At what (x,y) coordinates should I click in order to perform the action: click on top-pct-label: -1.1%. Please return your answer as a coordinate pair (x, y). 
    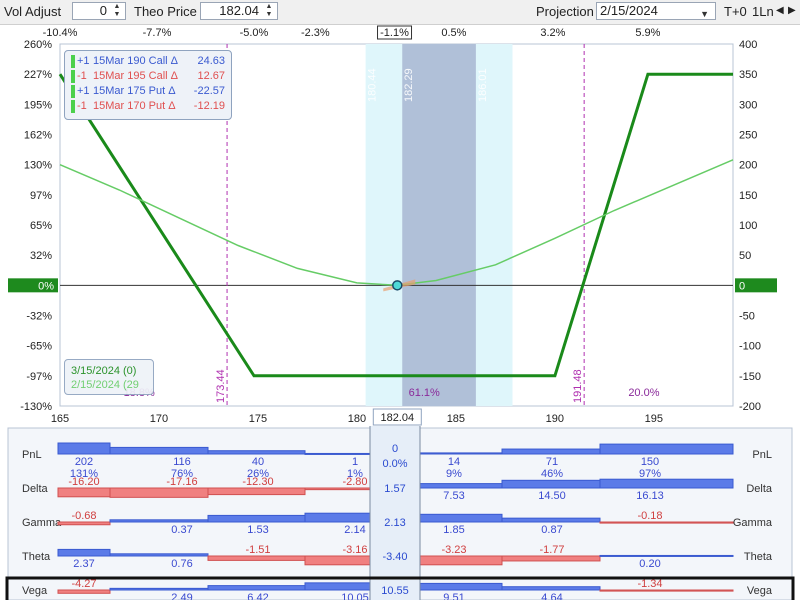
    Looking at the image, I should click on (394, 33).